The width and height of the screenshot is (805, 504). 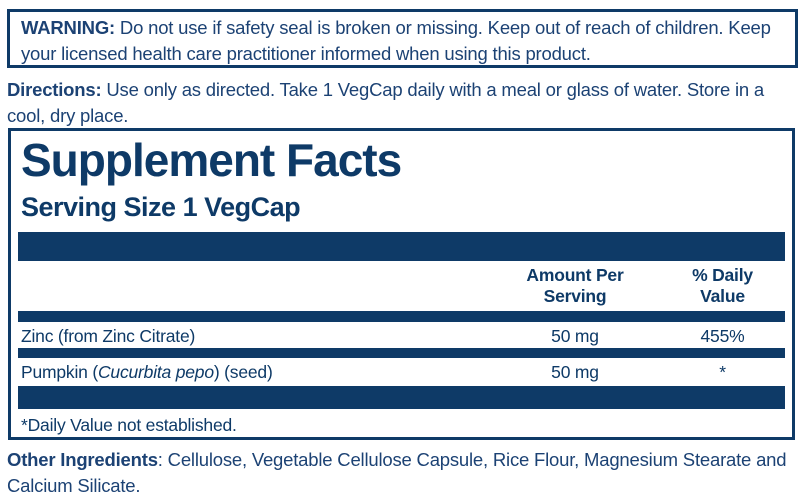 I want to click on serving-size: Serving Size 1 VegCap, so click(x=161, y=207).